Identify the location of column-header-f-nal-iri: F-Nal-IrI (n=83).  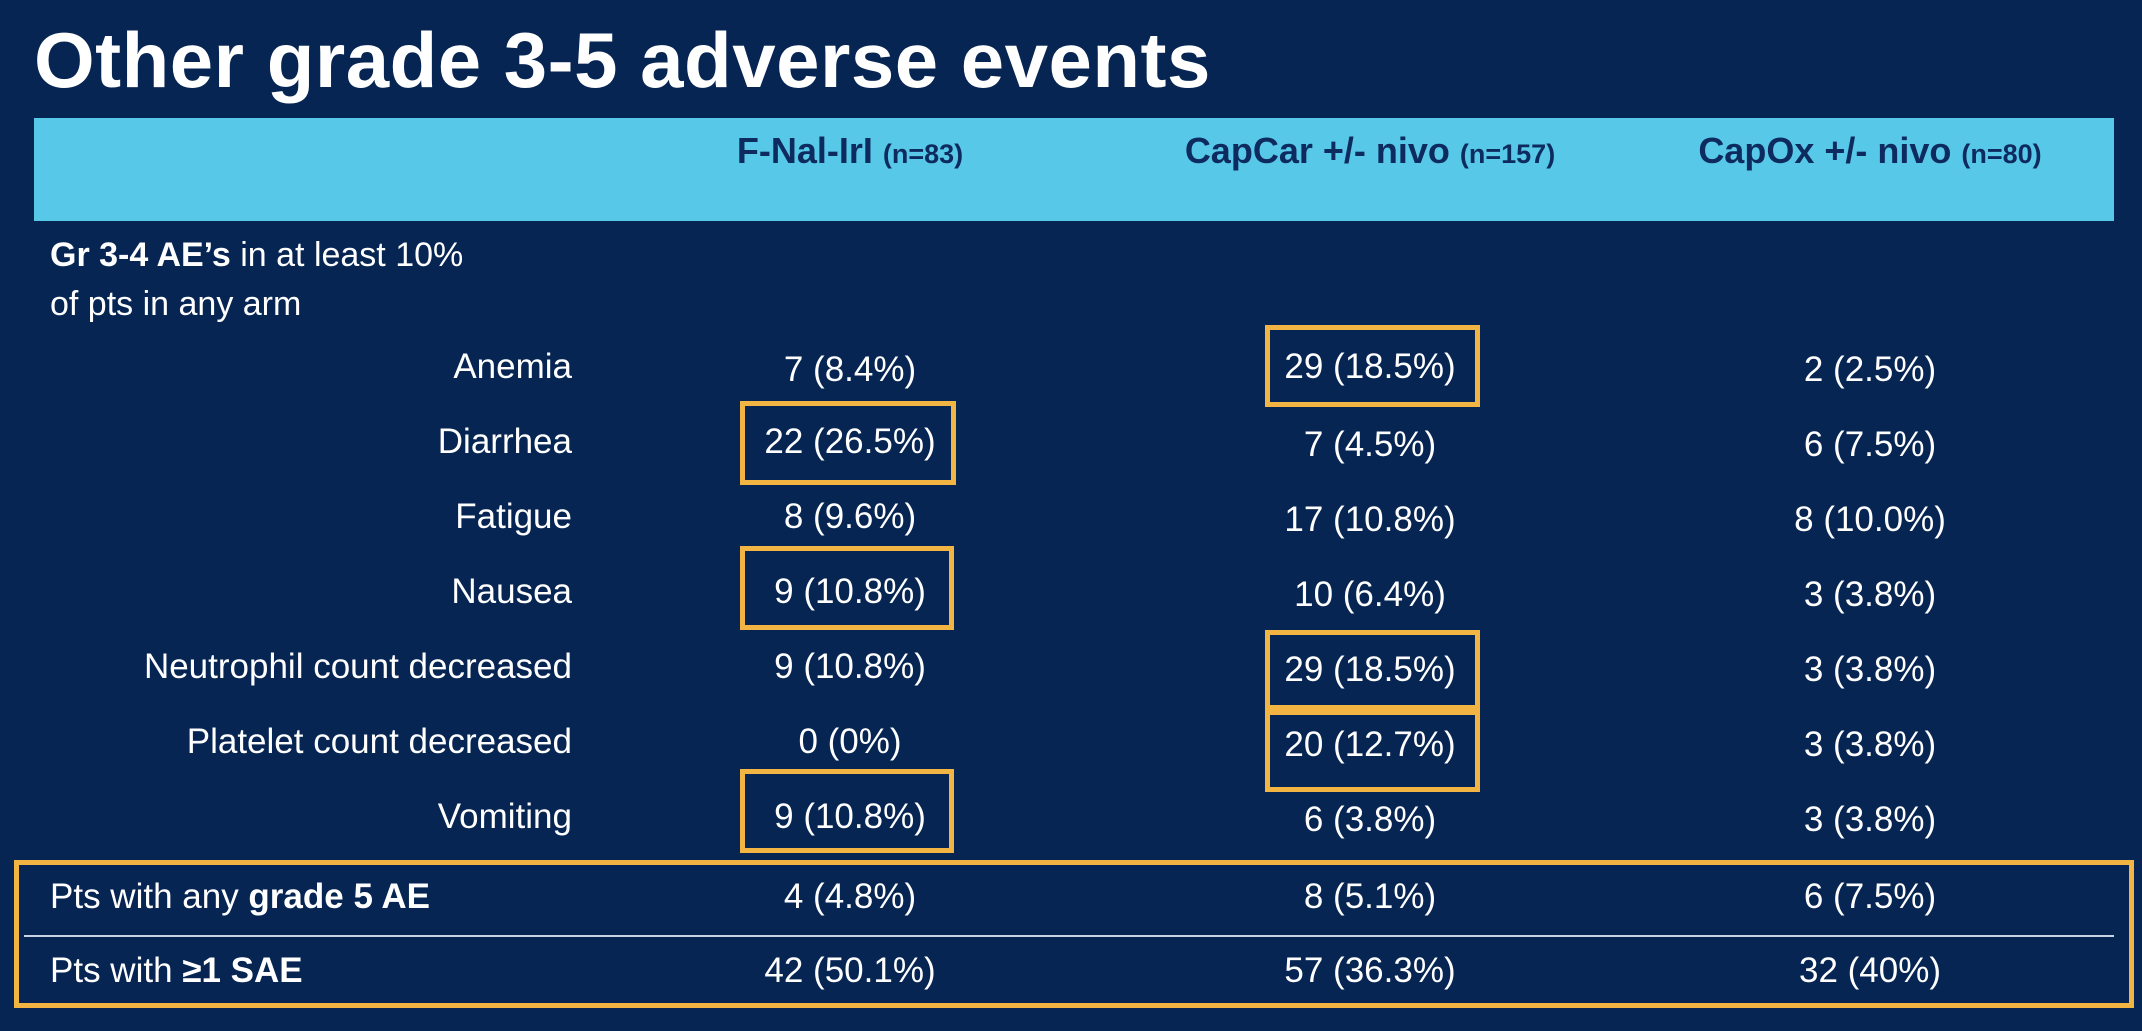
(850, 151).